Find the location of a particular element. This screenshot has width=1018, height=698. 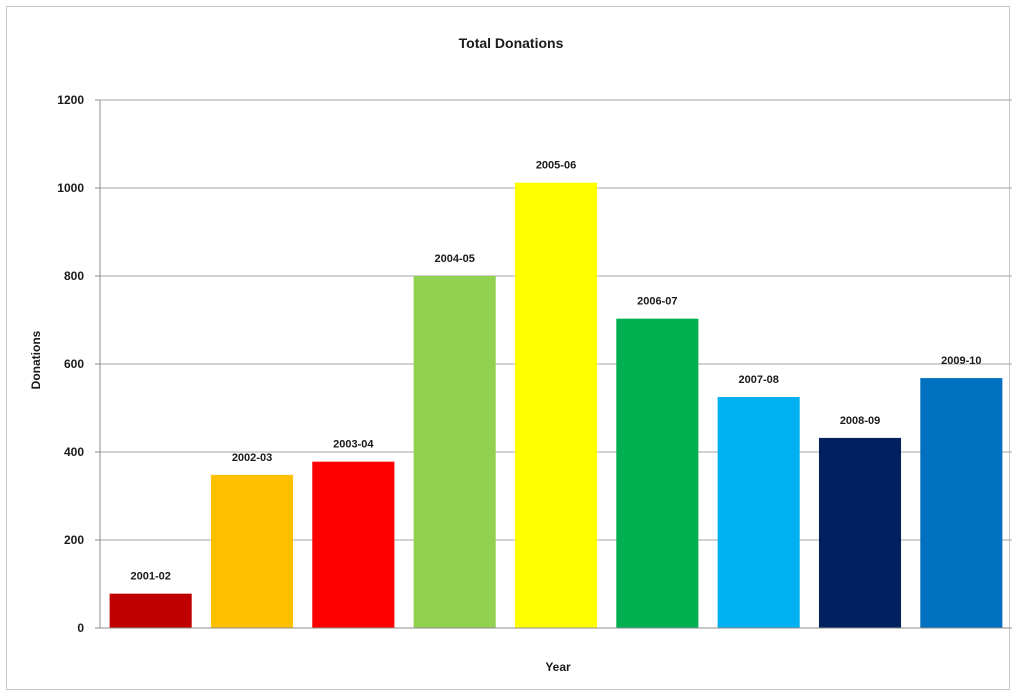

data-label-2001-02: 2001-02 is located at coordinates (150, 577).